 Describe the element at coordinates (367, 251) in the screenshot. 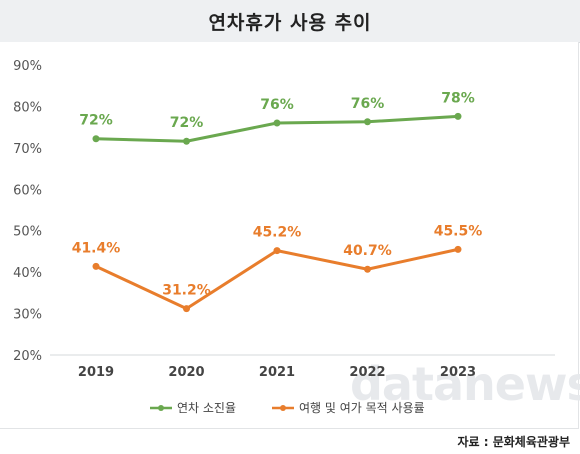

I see `data-label: 40.7%` at that location.